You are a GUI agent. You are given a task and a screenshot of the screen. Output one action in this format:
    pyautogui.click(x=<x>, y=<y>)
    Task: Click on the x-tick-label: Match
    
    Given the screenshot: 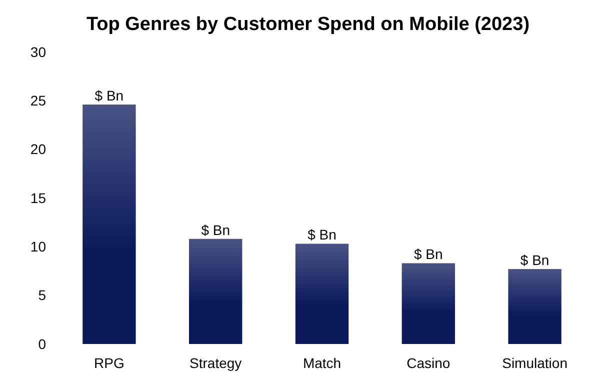 What is the action you would take?
    pyautogui.click(x=322, y=363)
    